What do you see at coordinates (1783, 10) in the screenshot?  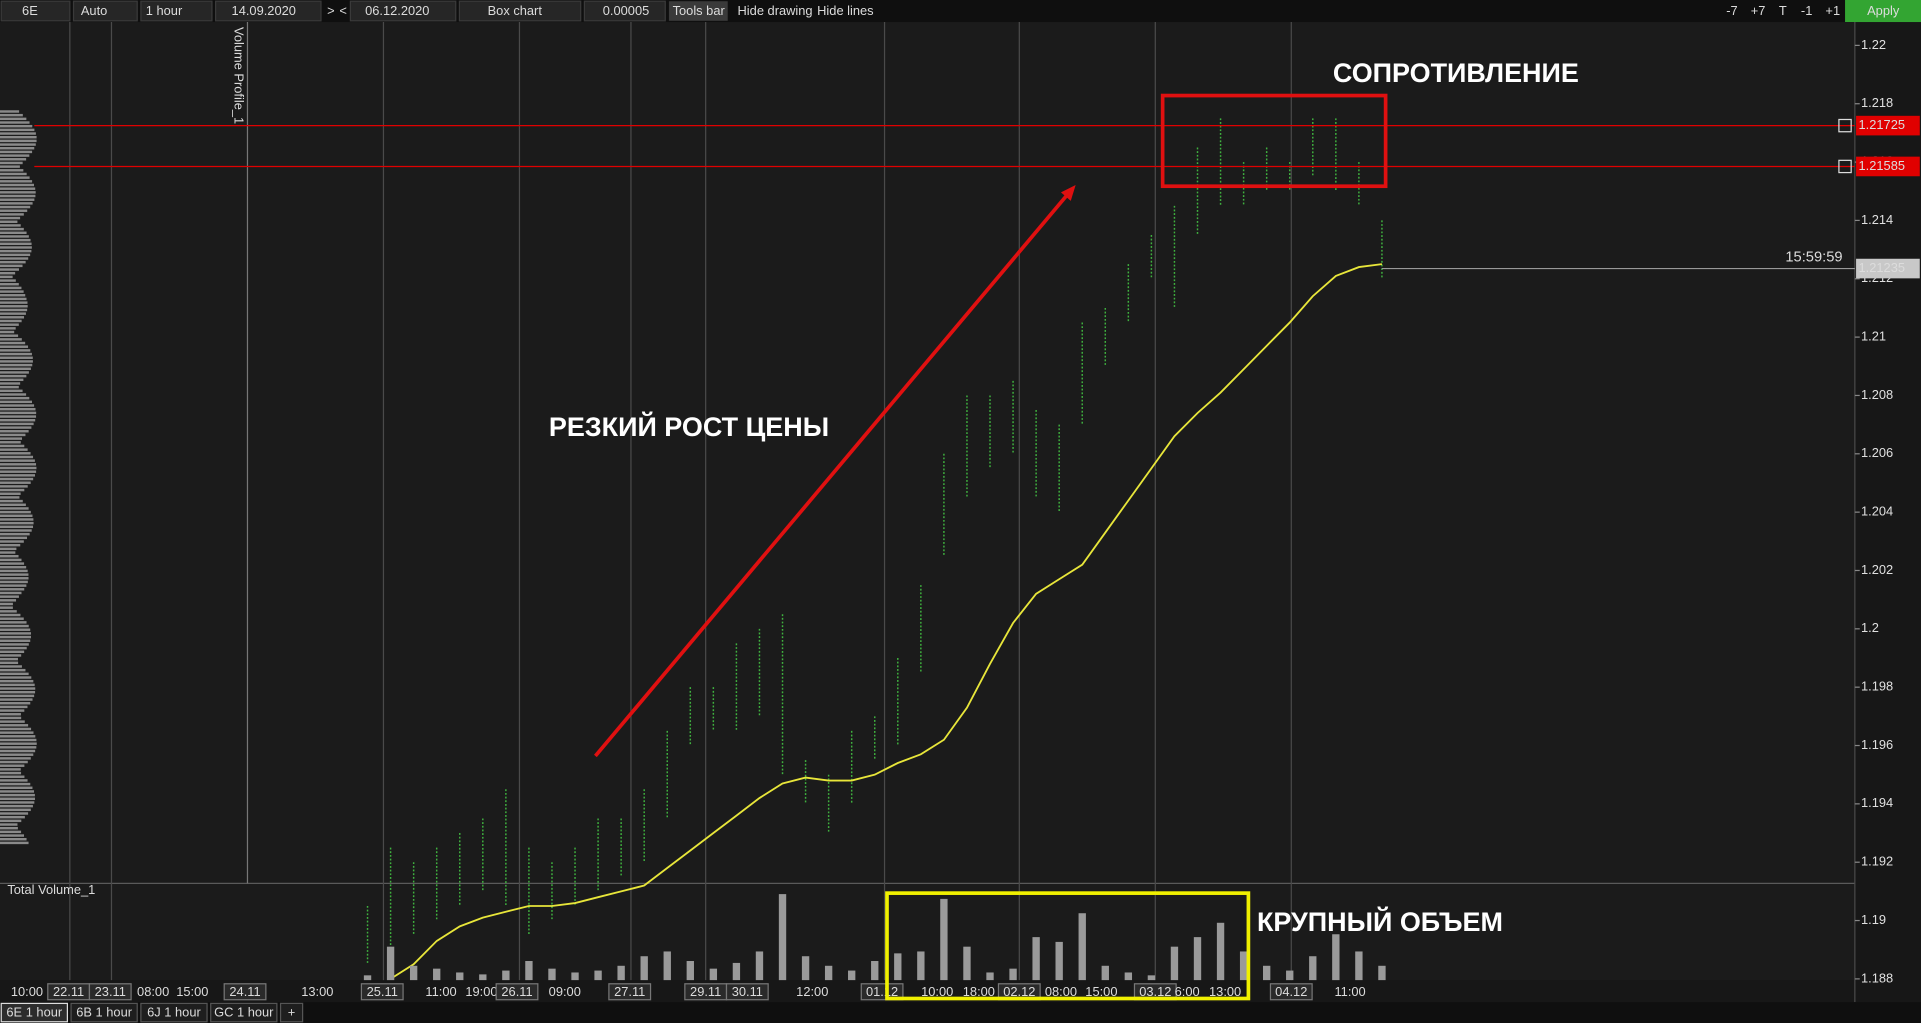 I see `shift-button: T` at bounding box center [1783, 10].